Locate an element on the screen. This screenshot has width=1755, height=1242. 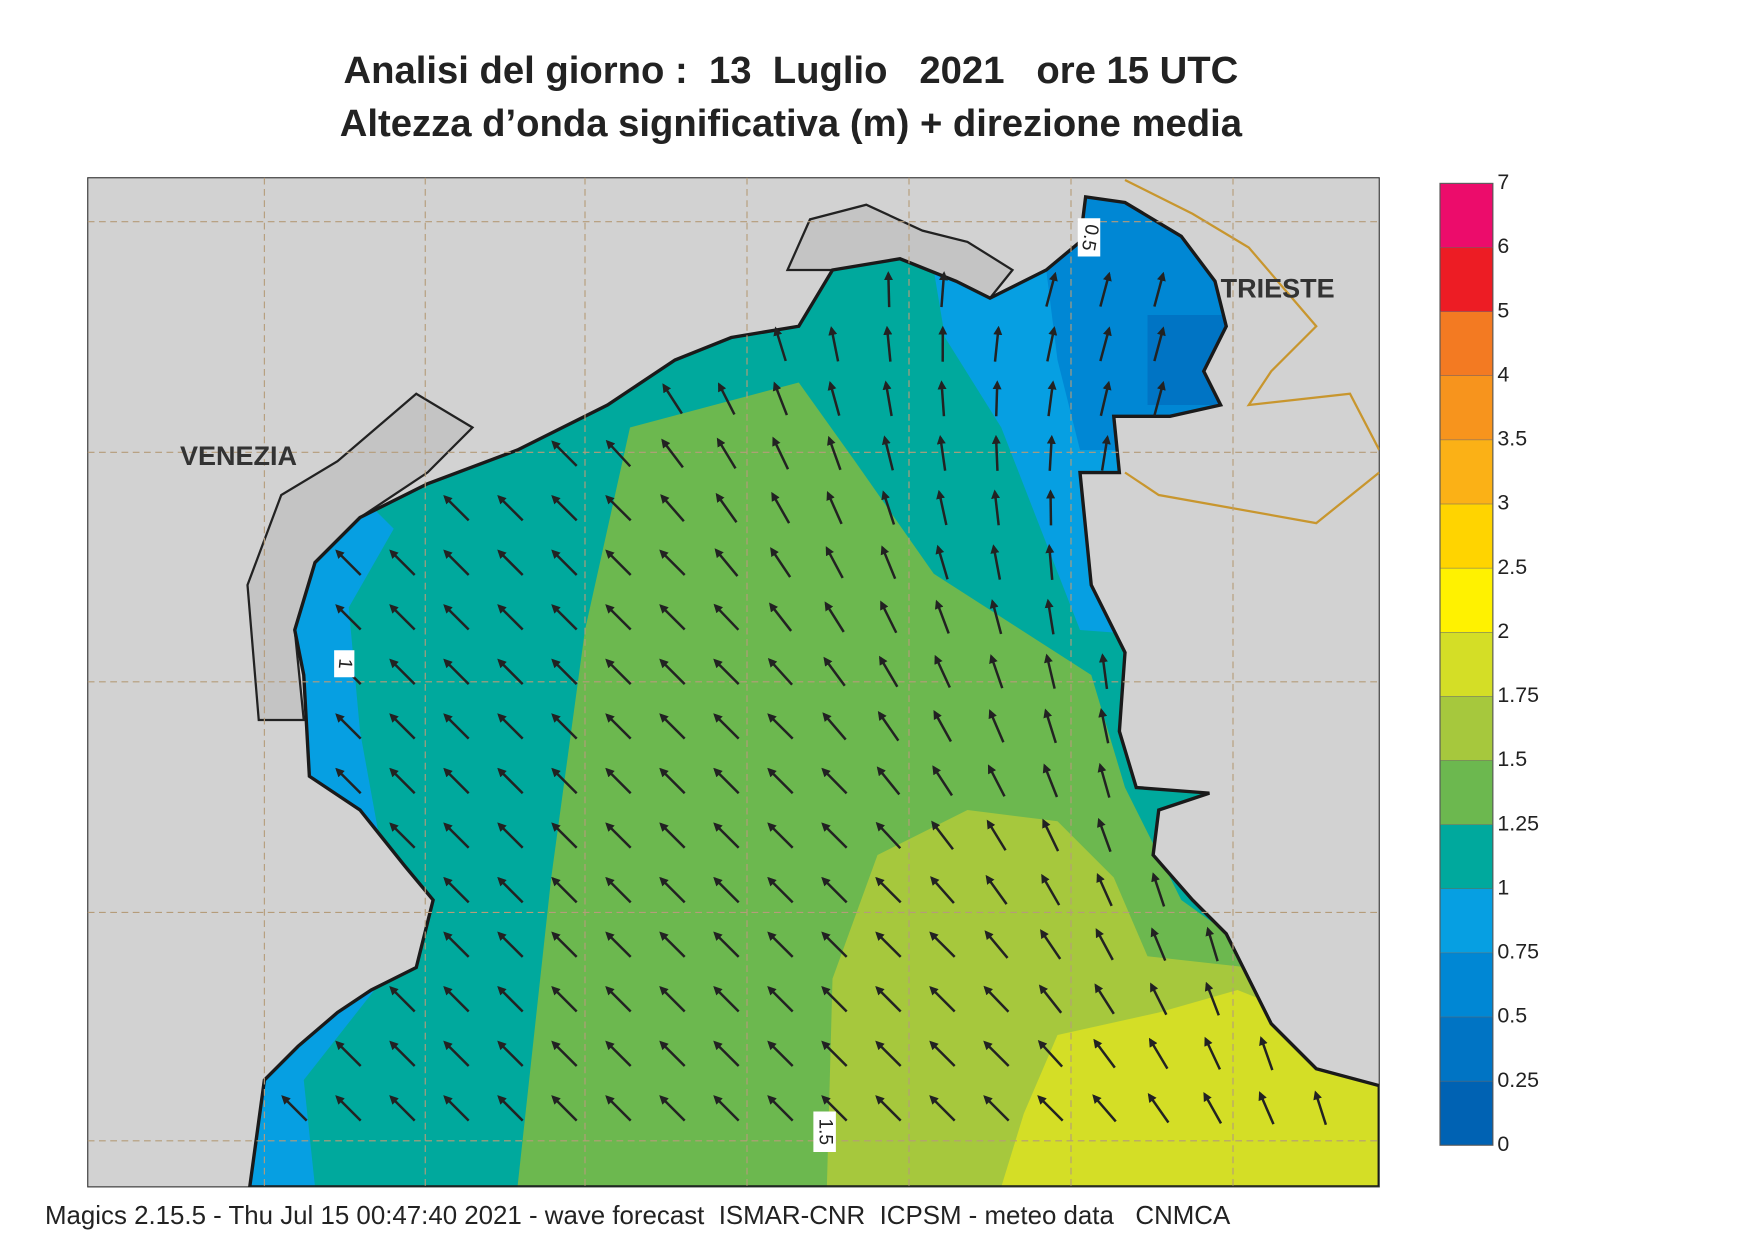
contour-label: 1.5 is located at coordinates (825, 1131).